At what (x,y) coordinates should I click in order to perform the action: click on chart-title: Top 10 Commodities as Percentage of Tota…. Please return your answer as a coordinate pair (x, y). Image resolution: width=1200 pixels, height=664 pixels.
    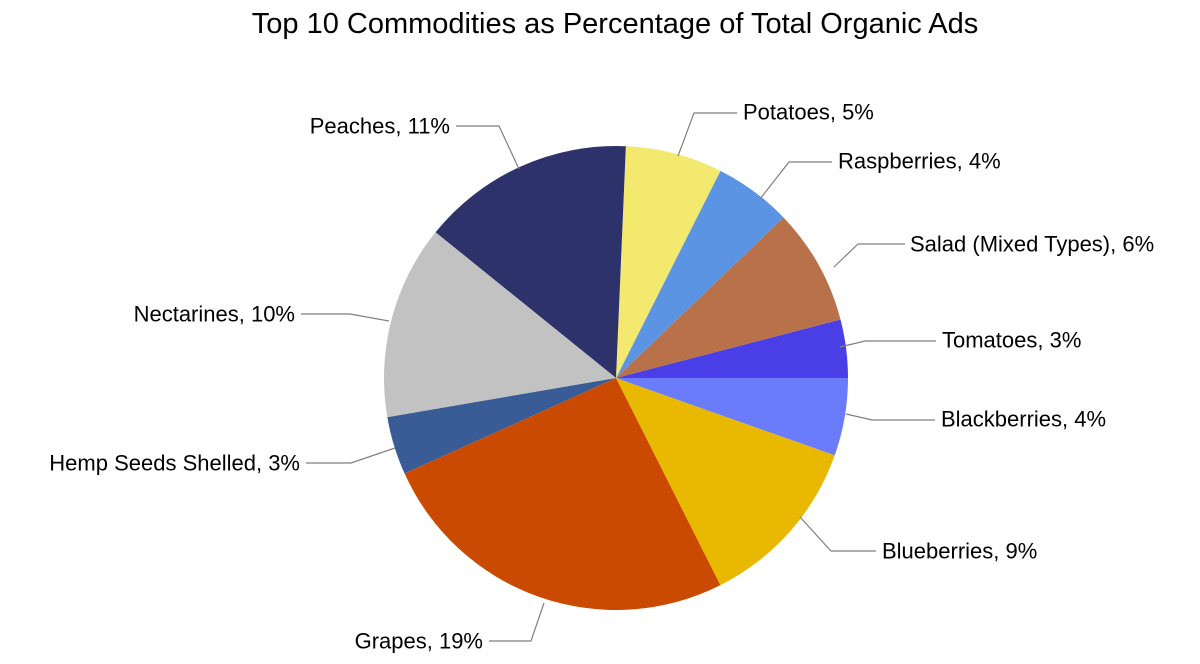
    Looking at the image, I should click on (615, 24).